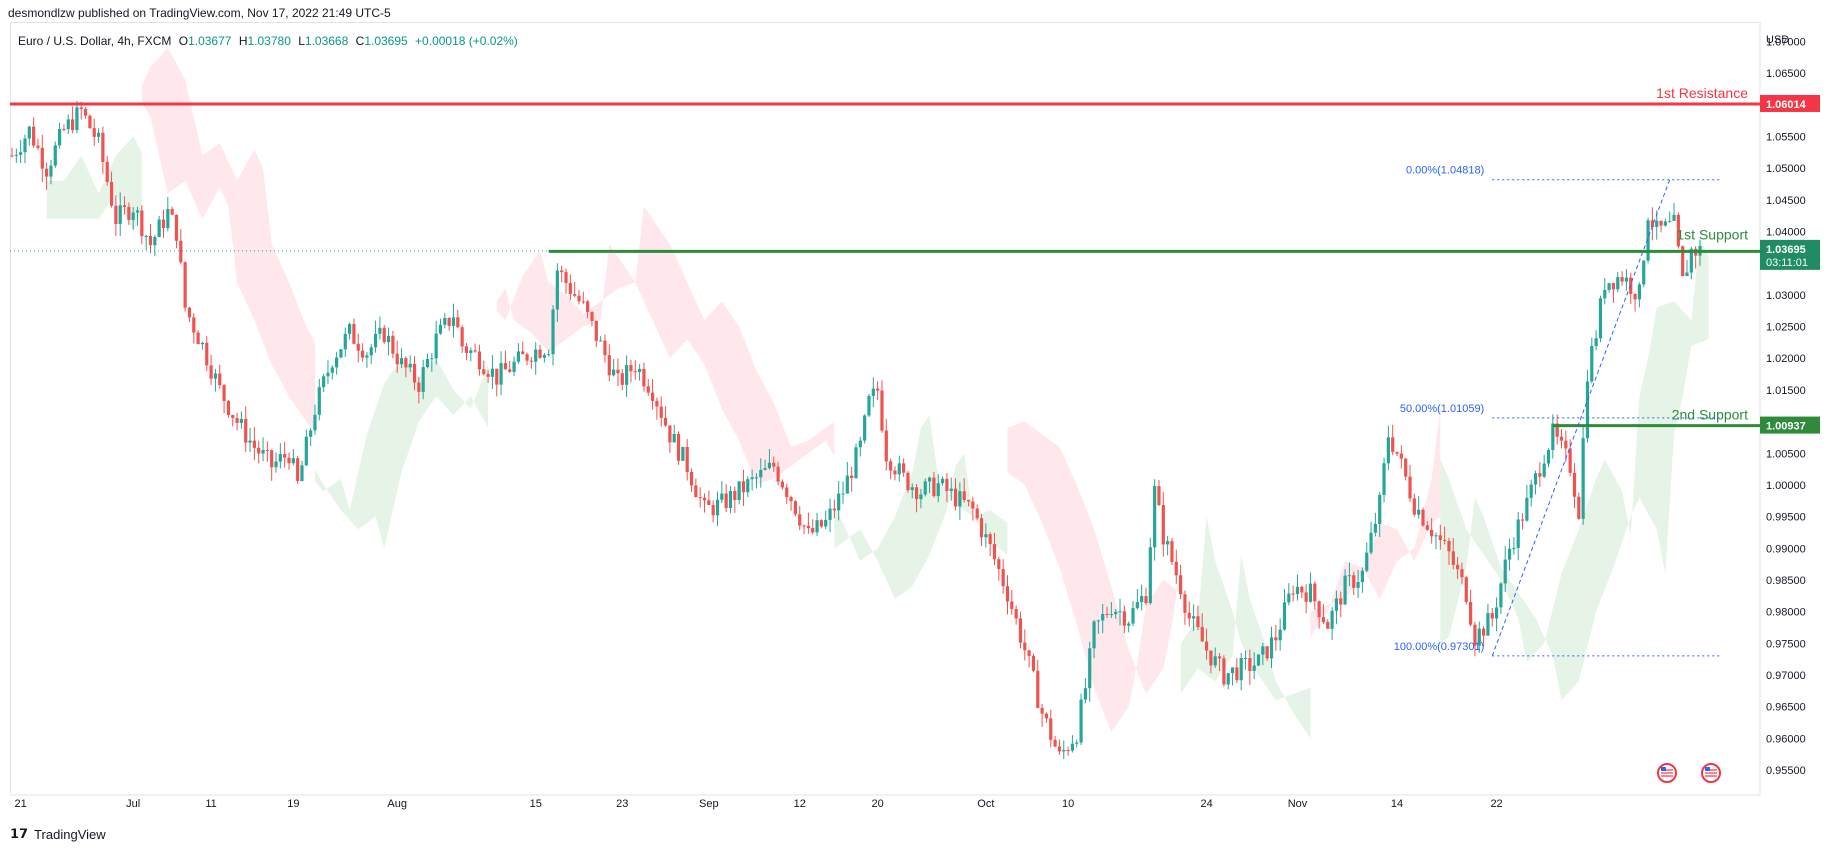 The image size is (1834, 850). I want to click on support-2-price-tag, so click(1790, 425).